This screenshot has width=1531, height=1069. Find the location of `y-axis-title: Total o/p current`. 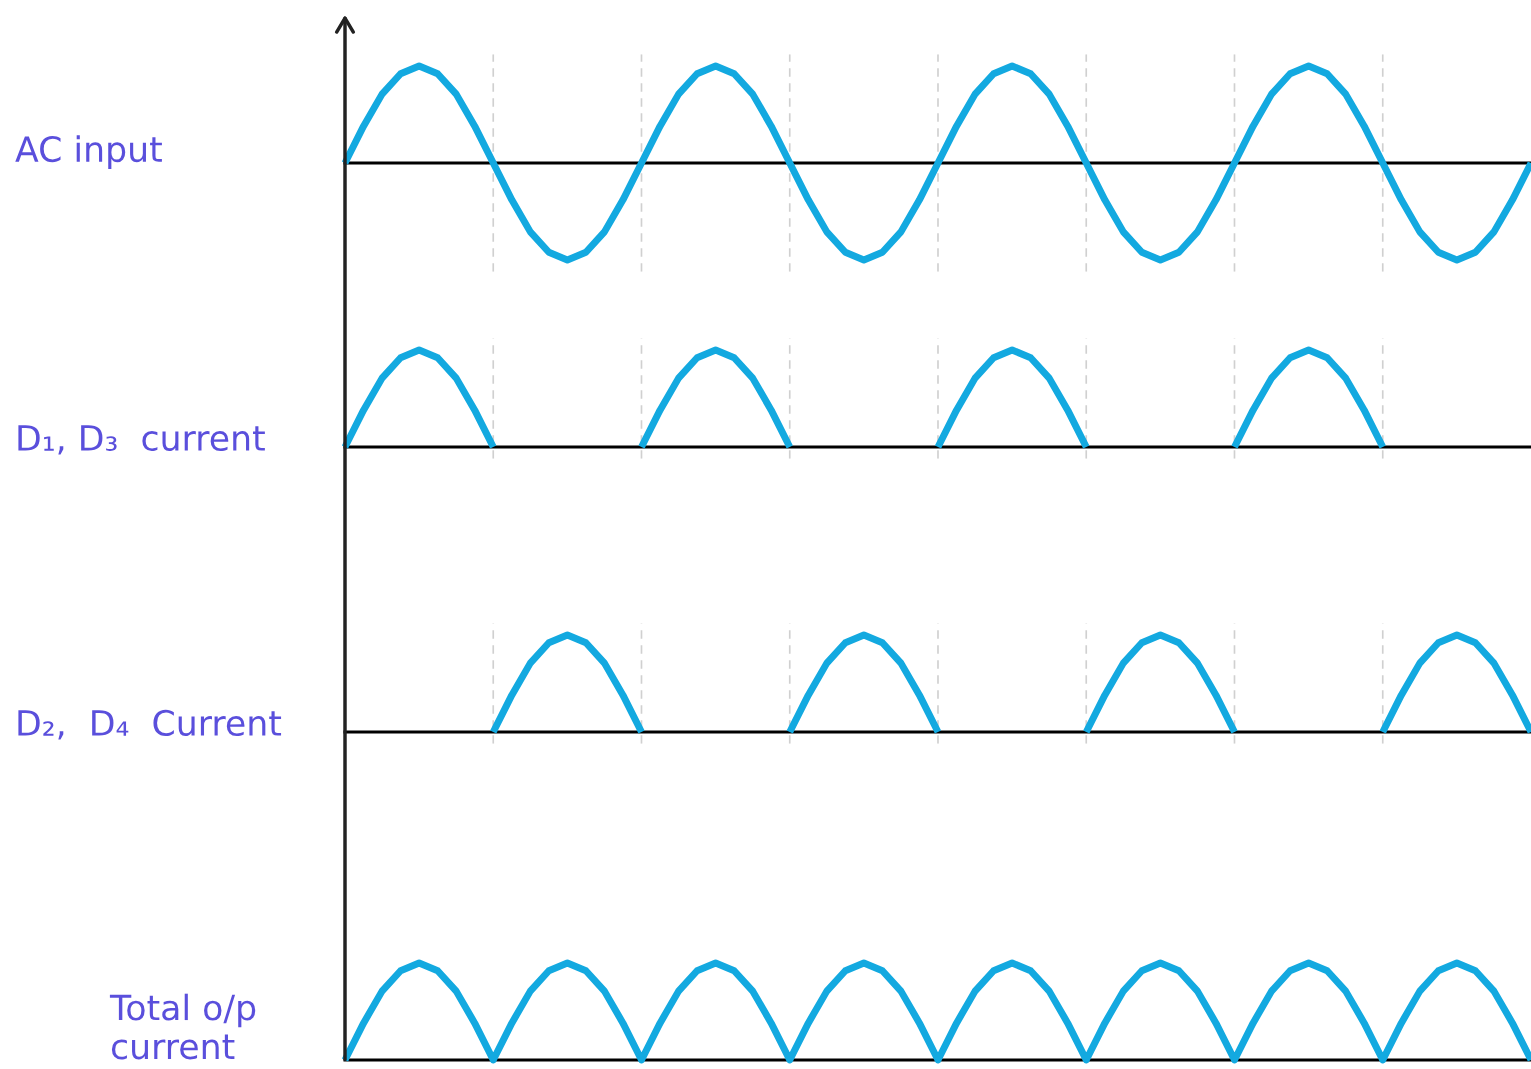

y-axis-title: Total o/p current is located at coordinates (182, 1026).